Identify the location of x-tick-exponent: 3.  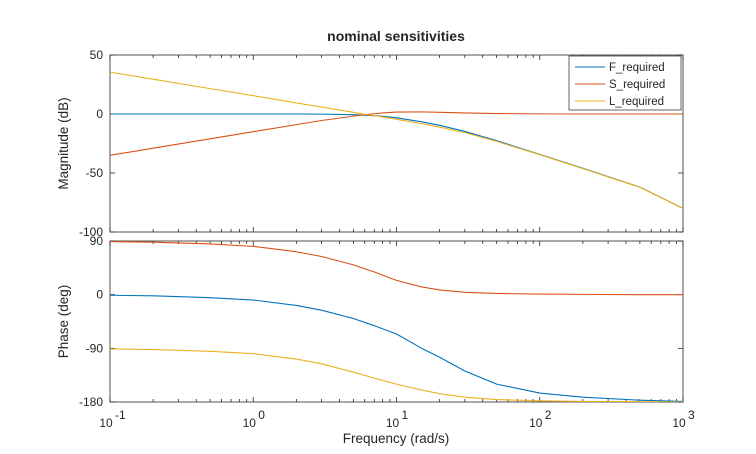
(691, 415).